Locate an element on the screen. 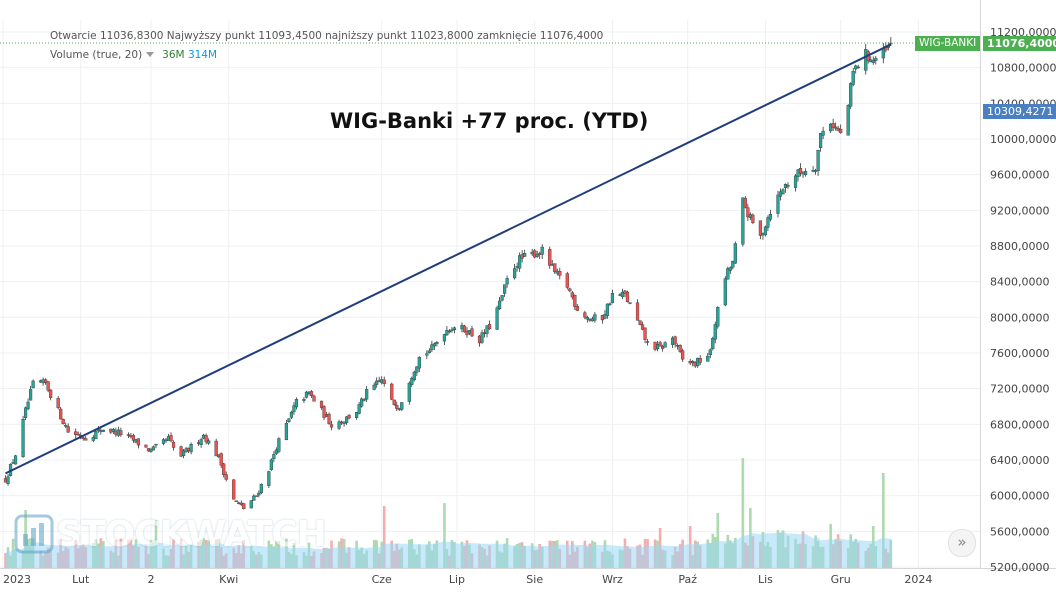  line-price-badge: 10309,4271 is located at coordinates (1019, 111).